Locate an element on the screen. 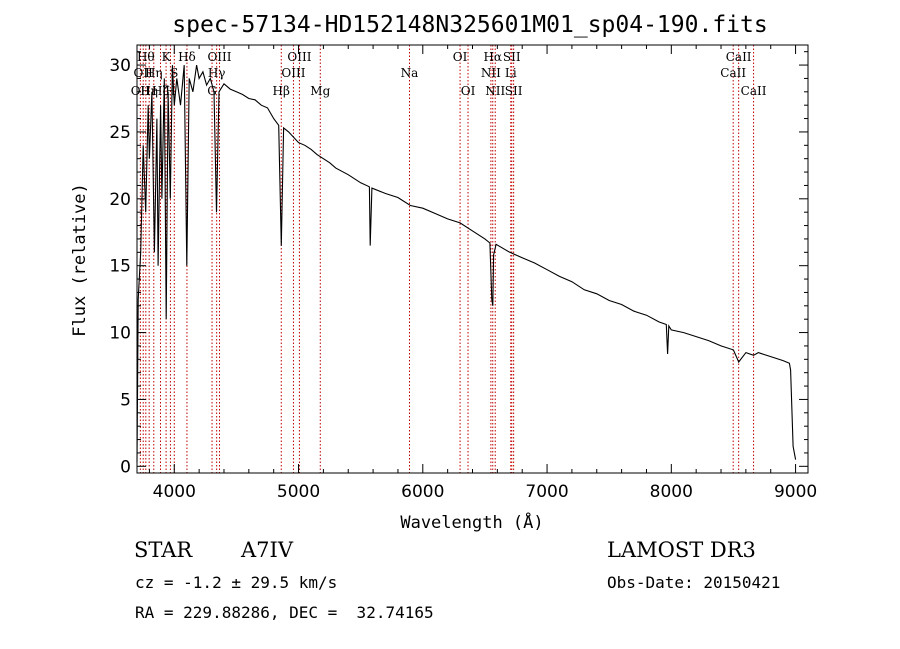  y-tick-label: 25 is located at coordinates (120, 133).